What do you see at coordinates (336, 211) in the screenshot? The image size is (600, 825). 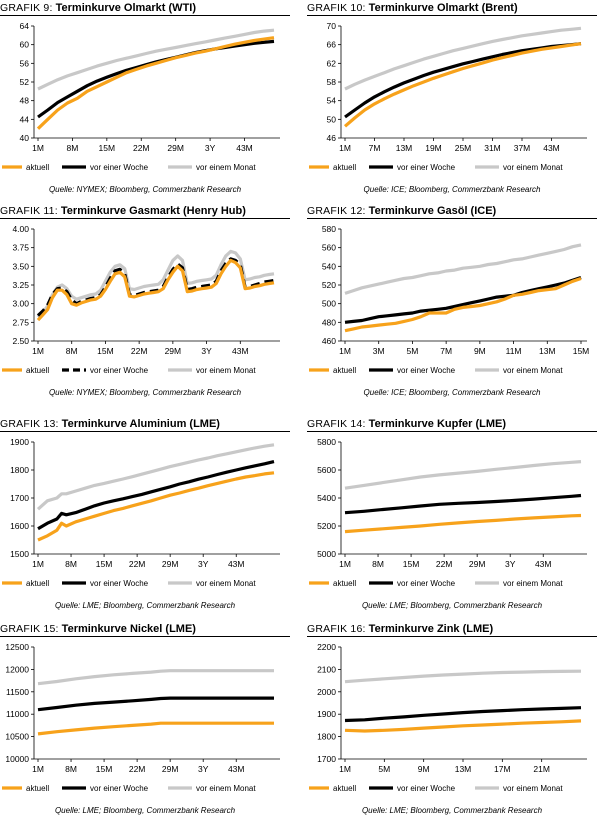 I see `figure-label: GRAFIK 12:` at bounding box center [336, 211].